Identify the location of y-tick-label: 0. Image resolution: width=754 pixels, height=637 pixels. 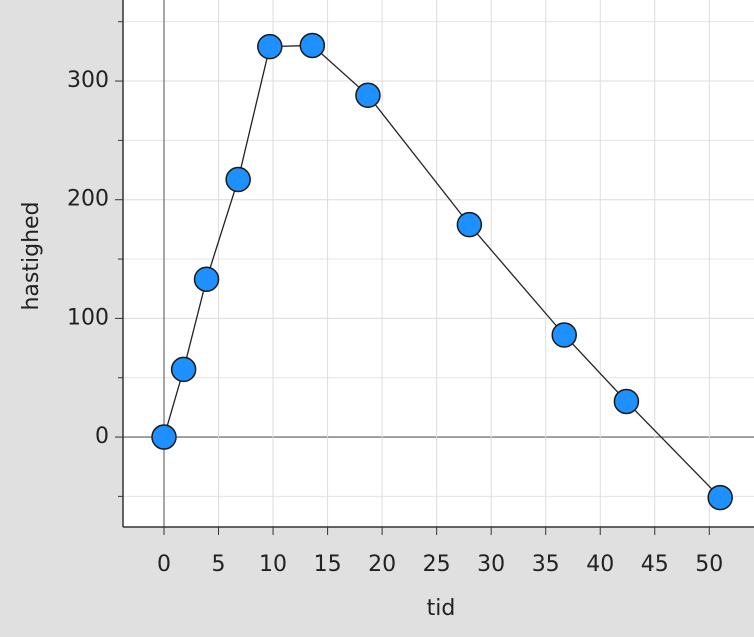
(102, 436).